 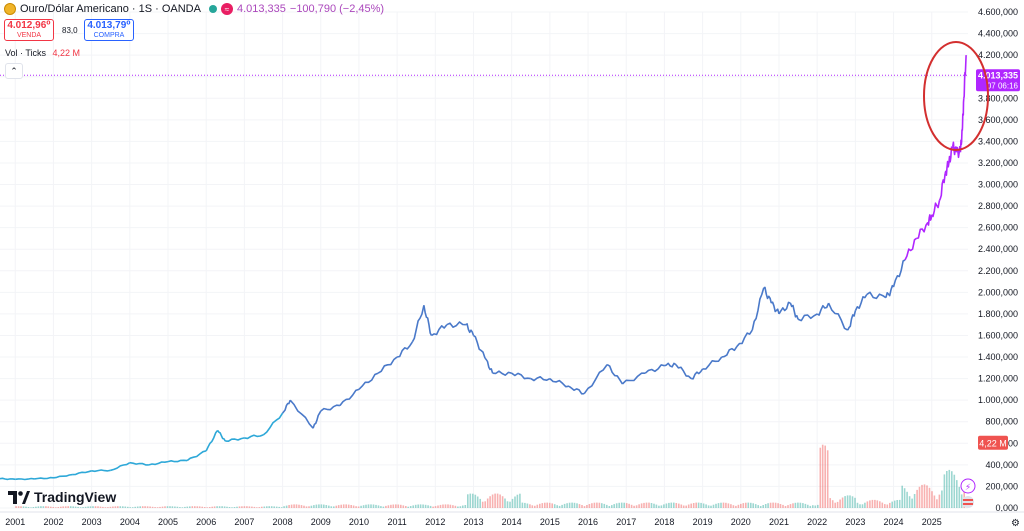 What do you see at coordinates (998, 400) in the screenshot?
I see `y-tick-label: 1.000,000` at bounding box center [998, 400].